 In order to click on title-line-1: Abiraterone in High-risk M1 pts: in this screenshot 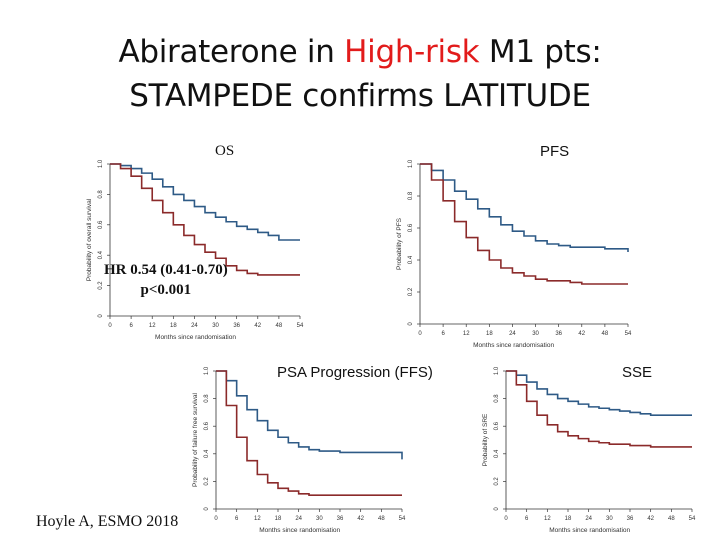, I will do `click(360, 52)`.